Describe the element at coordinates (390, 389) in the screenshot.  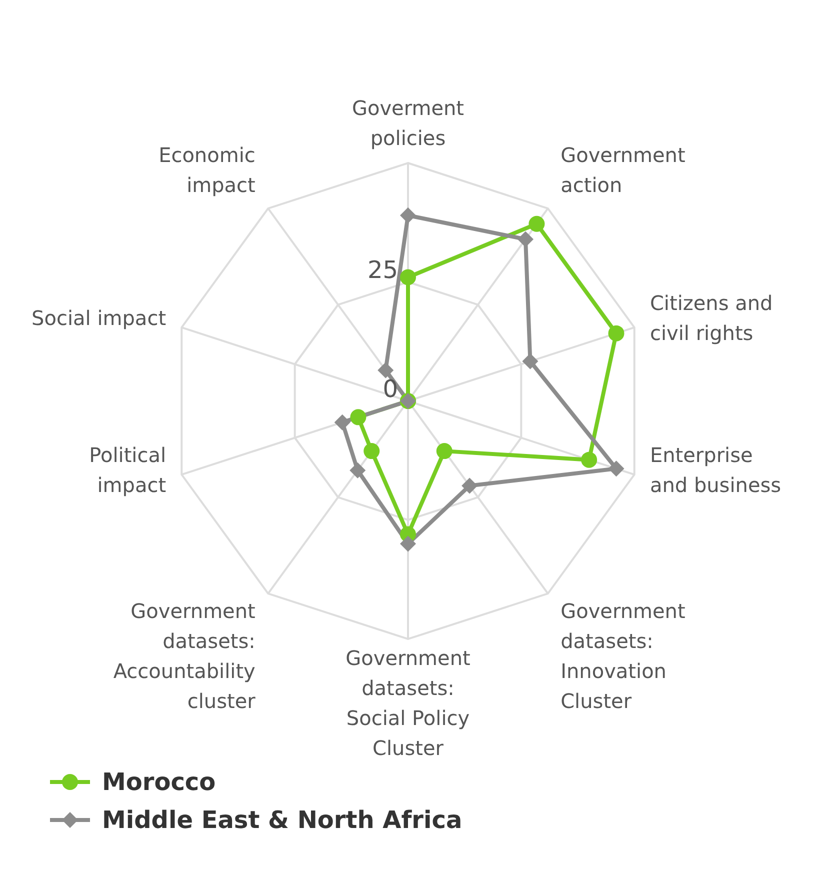
I see `y-tick-label: 0` at that location.